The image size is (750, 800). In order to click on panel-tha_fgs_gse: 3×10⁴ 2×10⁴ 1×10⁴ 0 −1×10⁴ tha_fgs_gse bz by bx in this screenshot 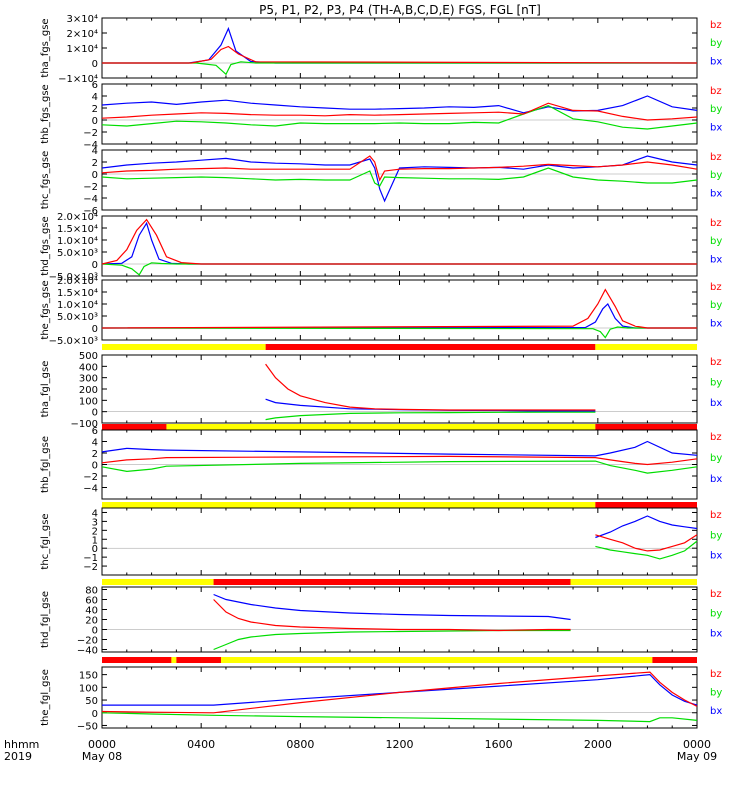, I will do `click(381, 49)`.